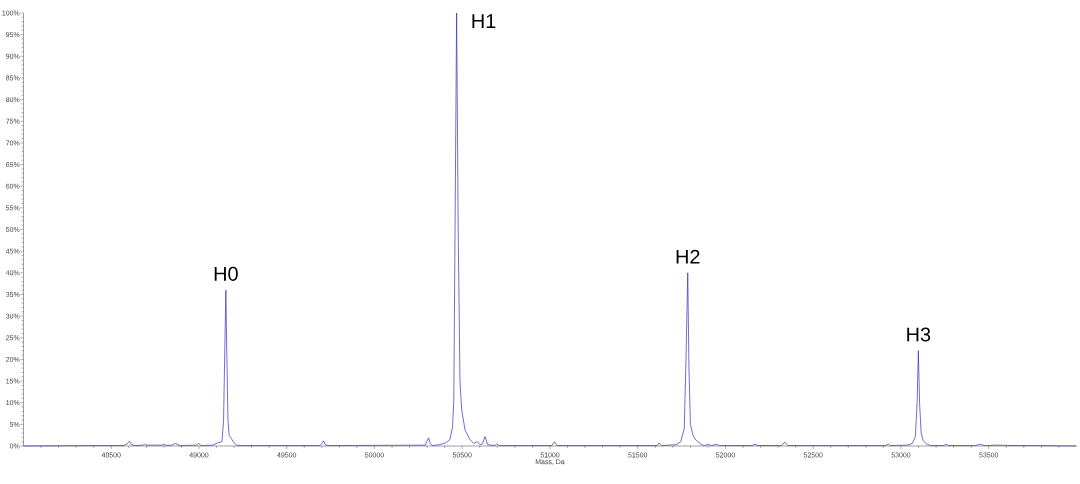  Describe the element at coordinates (484, 21) in the screenshot. I see `annotation: H1` at that location.